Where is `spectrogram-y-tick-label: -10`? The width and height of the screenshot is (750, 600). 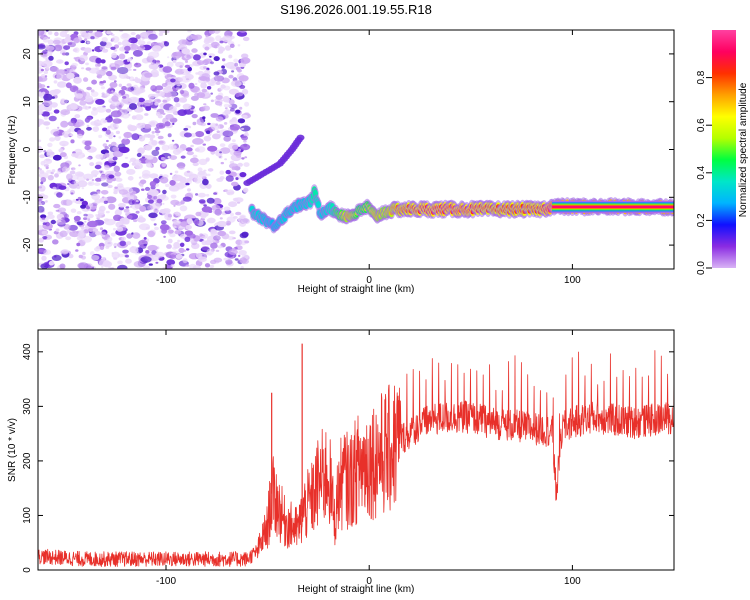
spectrogram-y-tick-label: -10 is located at coordinates (27, 197).